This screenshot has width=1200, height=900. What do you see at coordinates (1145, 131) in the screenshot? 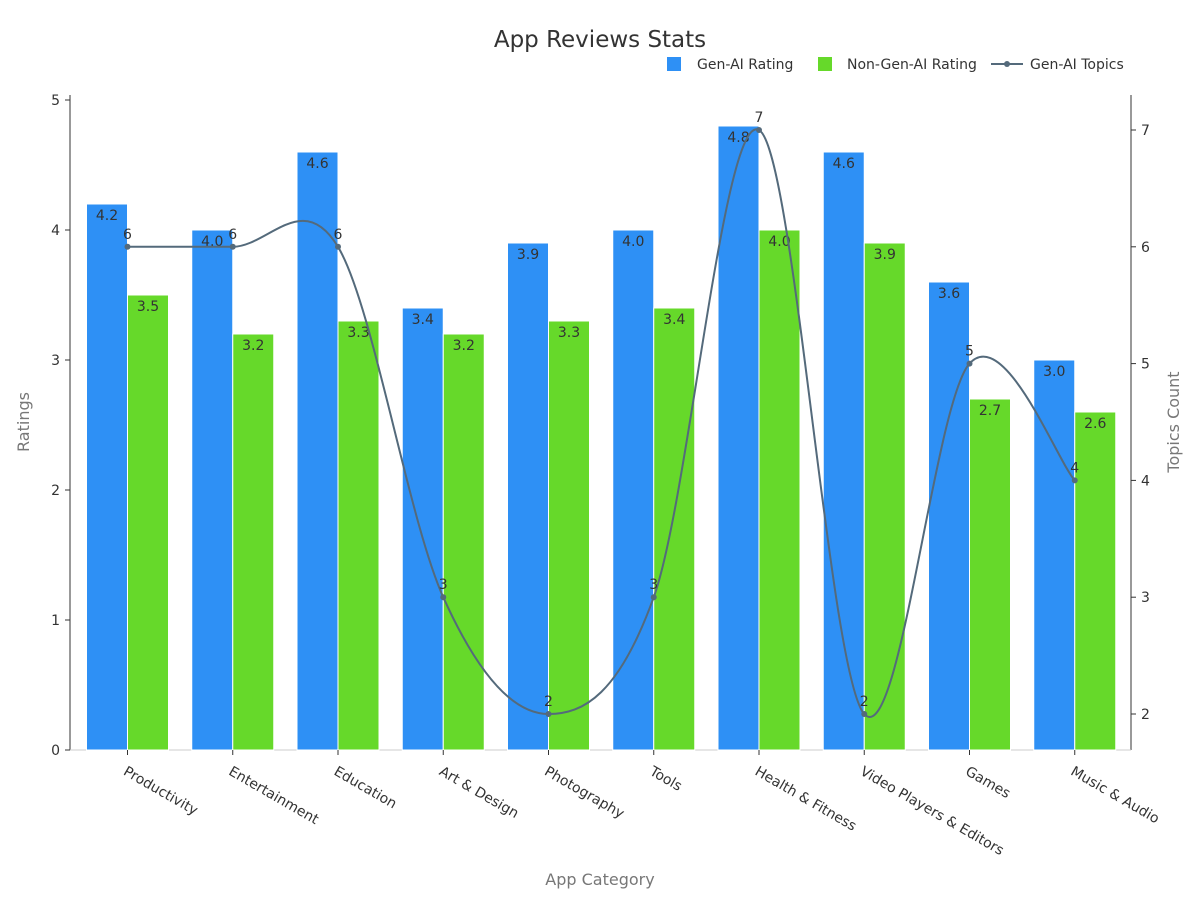
I see `y2-tick-label: 7` at bounding box center [1145, 131].